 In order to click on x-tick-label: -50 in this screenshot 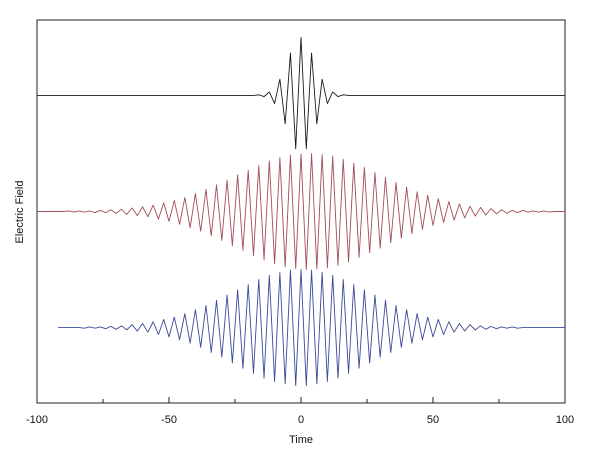, I will do `click(169, 420)`.